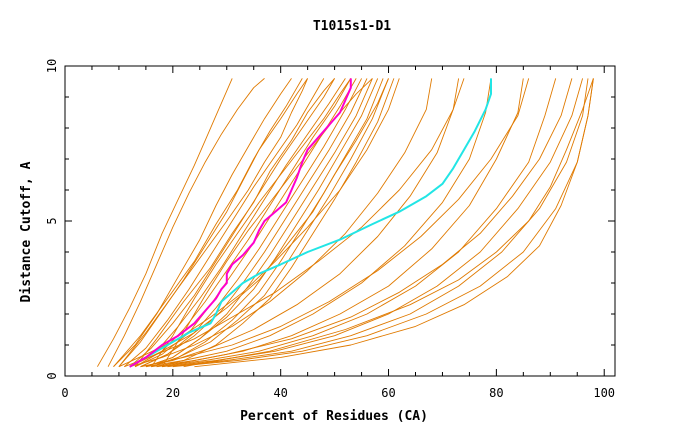 Image resolution: width=680 pixels, height=440 pixels. What do you see at coordinates (52, 220) in the screenshot?
I see `y-tick-label: 5` at bounding box center [52, 220].